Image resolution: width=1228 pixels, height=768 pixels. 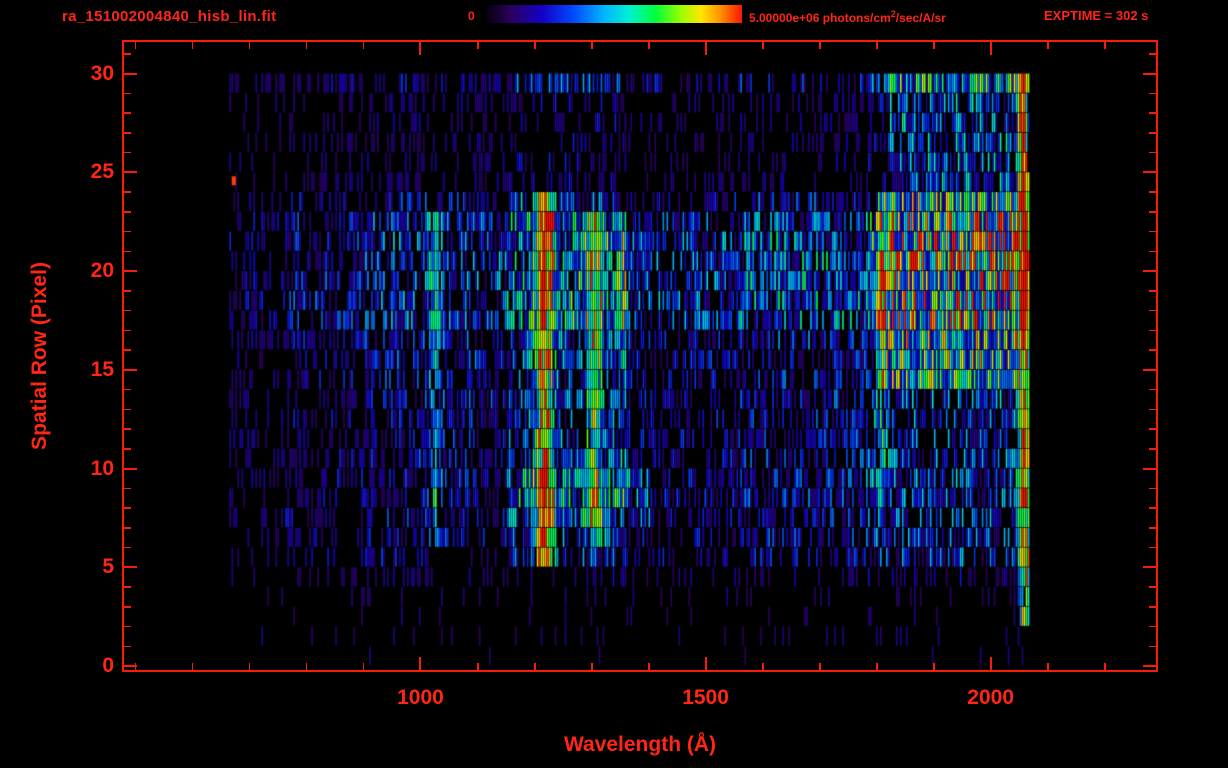 What do you see at coordinates (893, 14) in the screenshot?
I see `colorbar-units-sup: 2` at bounding box center [893, 14].